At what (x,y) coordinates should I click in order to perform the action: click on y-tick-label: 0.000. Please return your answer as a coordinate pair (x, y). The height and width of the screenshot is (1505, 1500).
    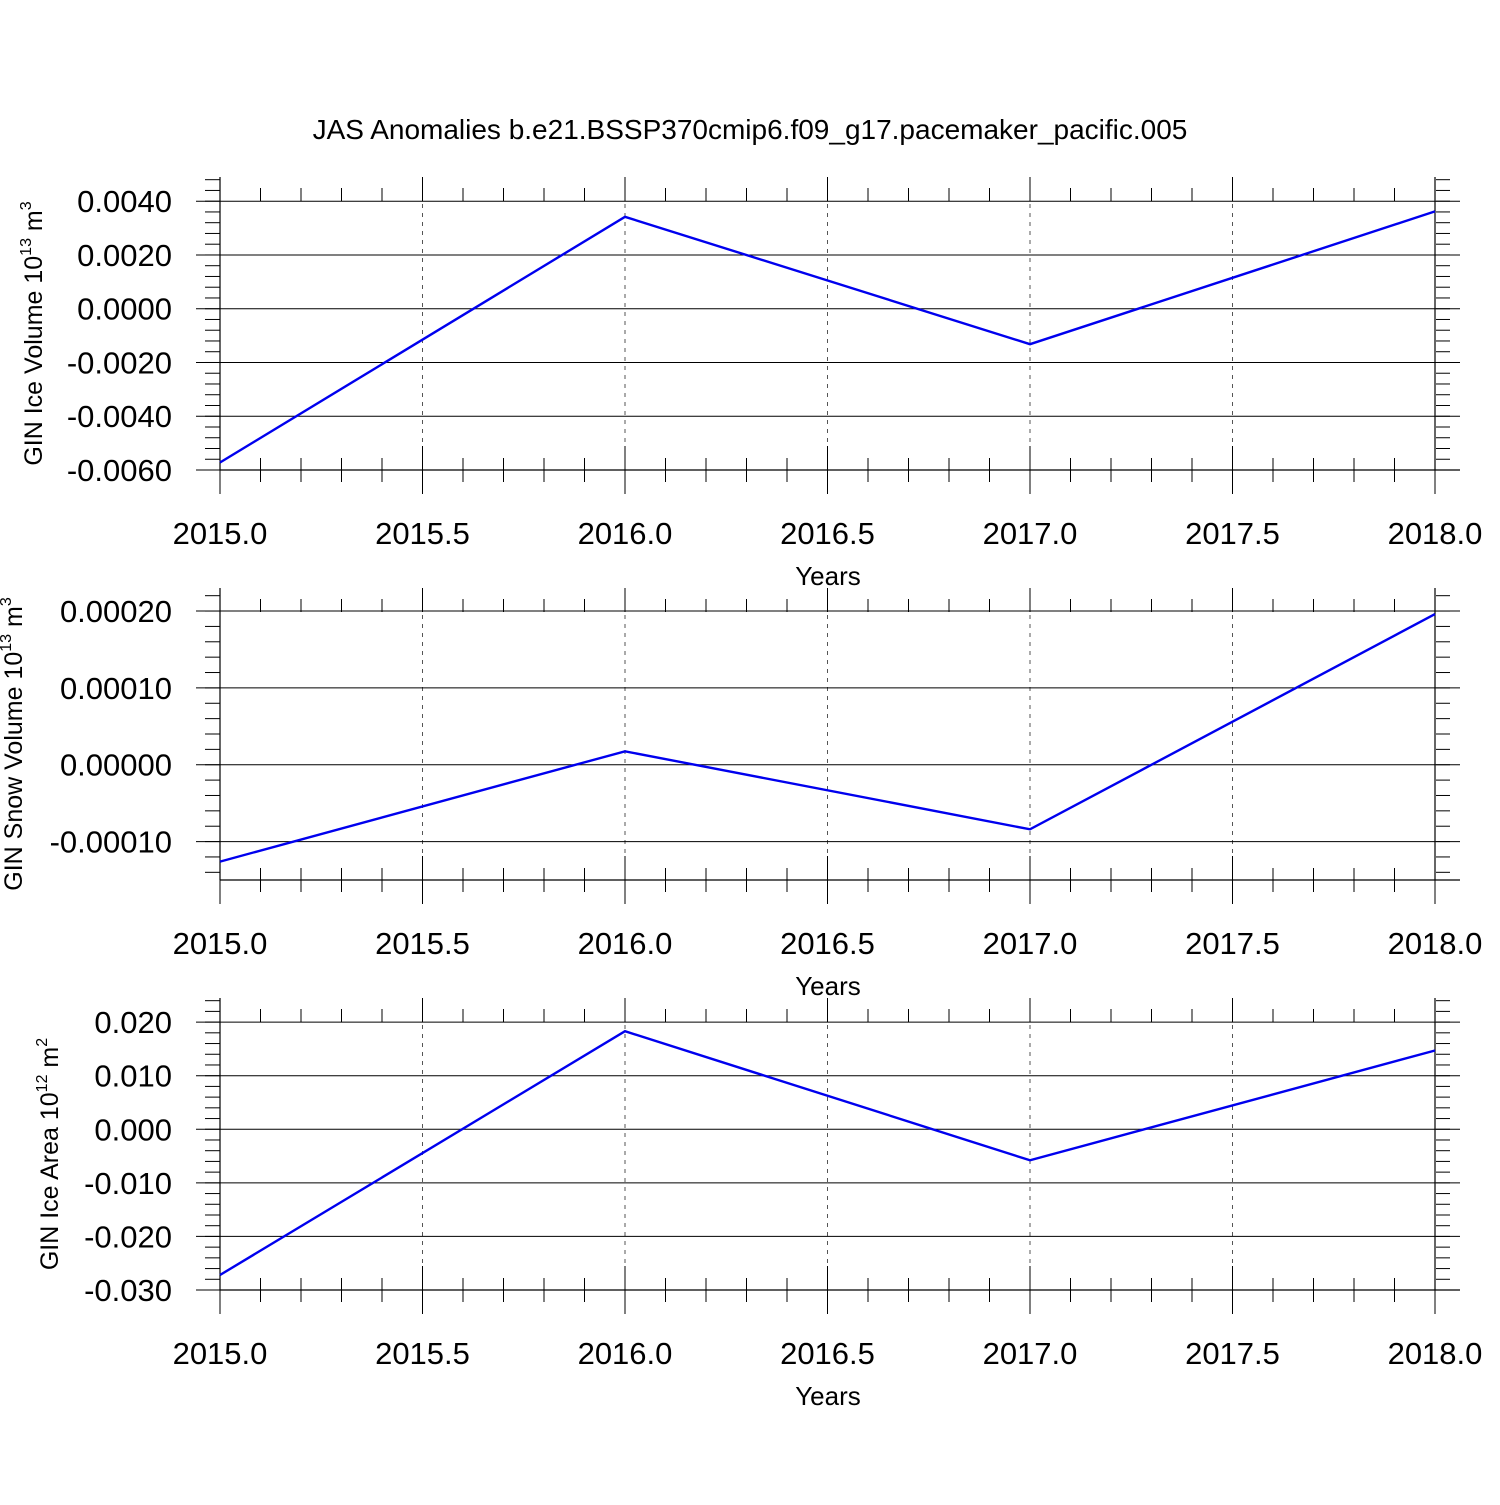
    Looking at the image, I should click on (133, 1129).